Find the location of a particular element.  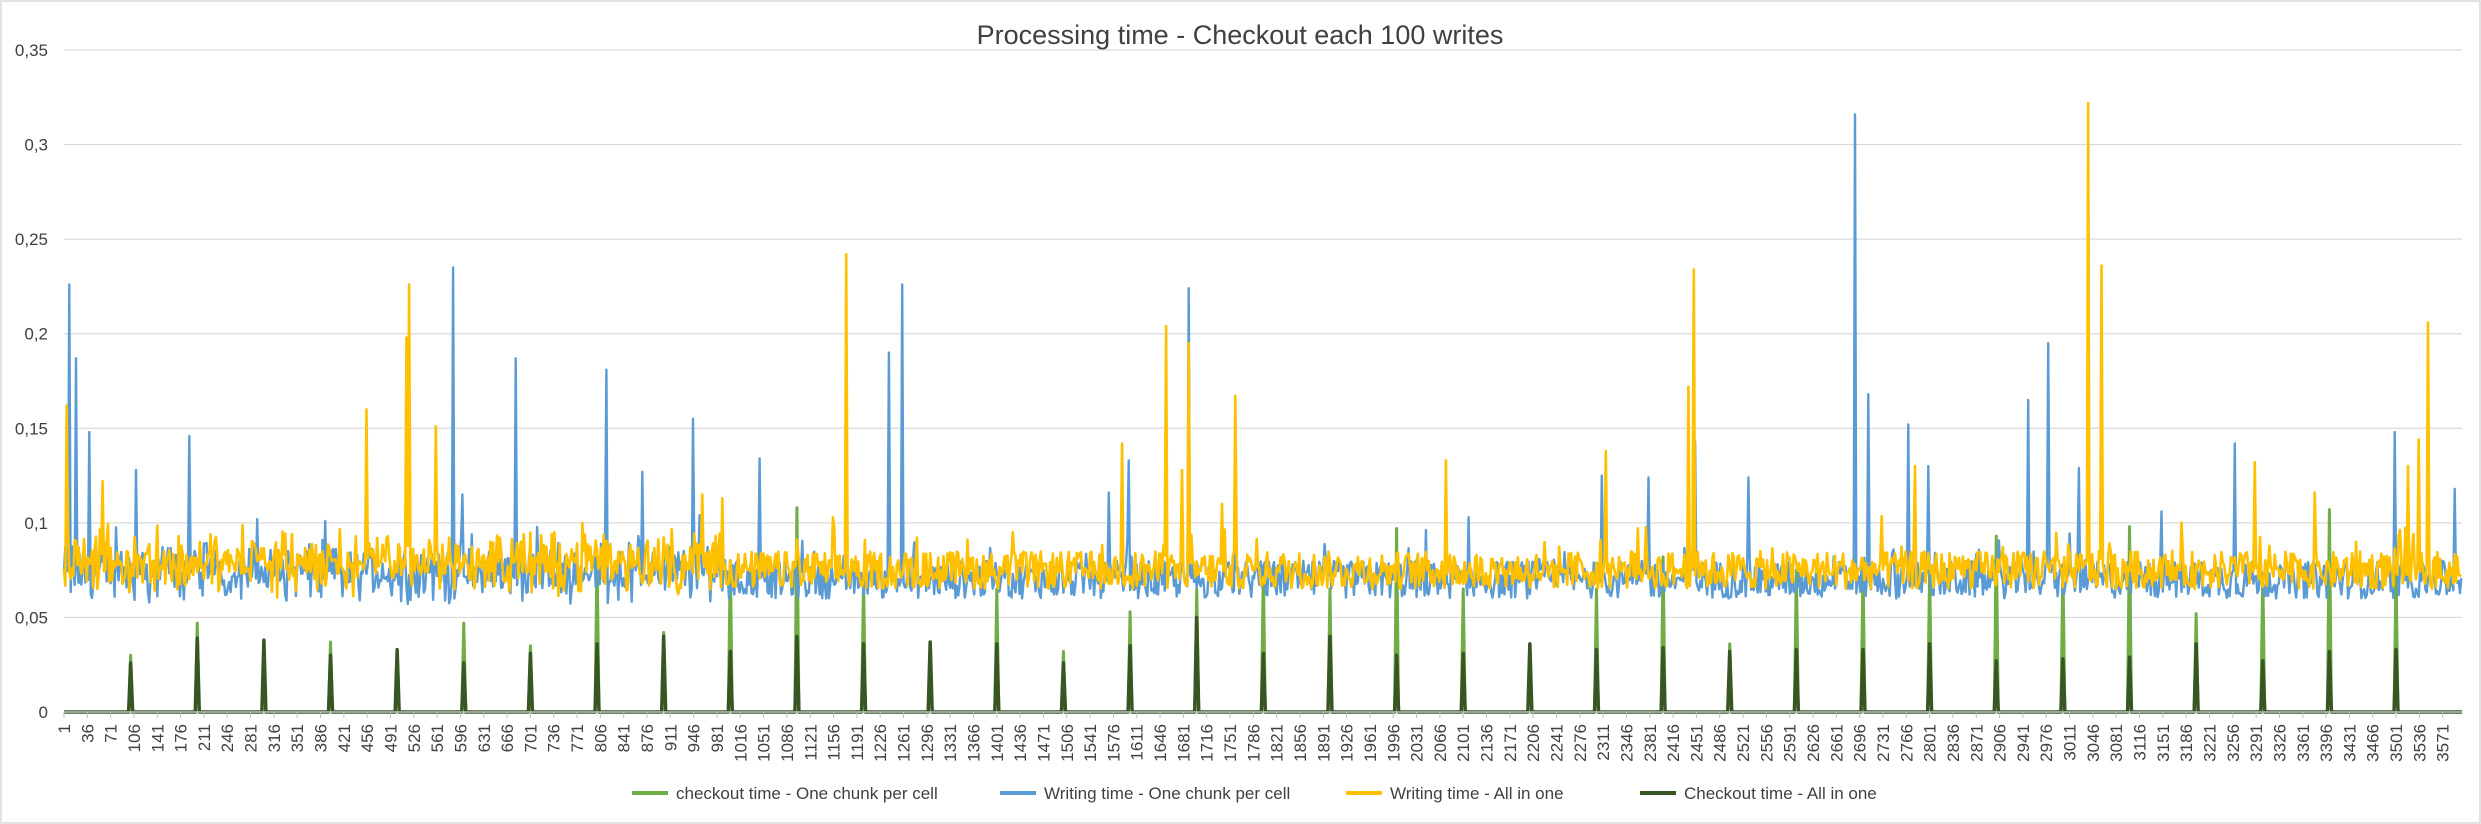

x-tick-label: 2521 is located at coordinates (1743, 743).